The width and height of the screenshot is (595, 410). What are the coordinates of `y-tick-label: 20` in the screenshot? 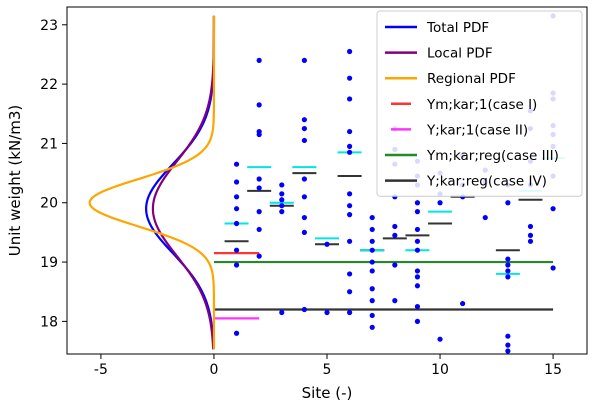 It's located at (49, 204).